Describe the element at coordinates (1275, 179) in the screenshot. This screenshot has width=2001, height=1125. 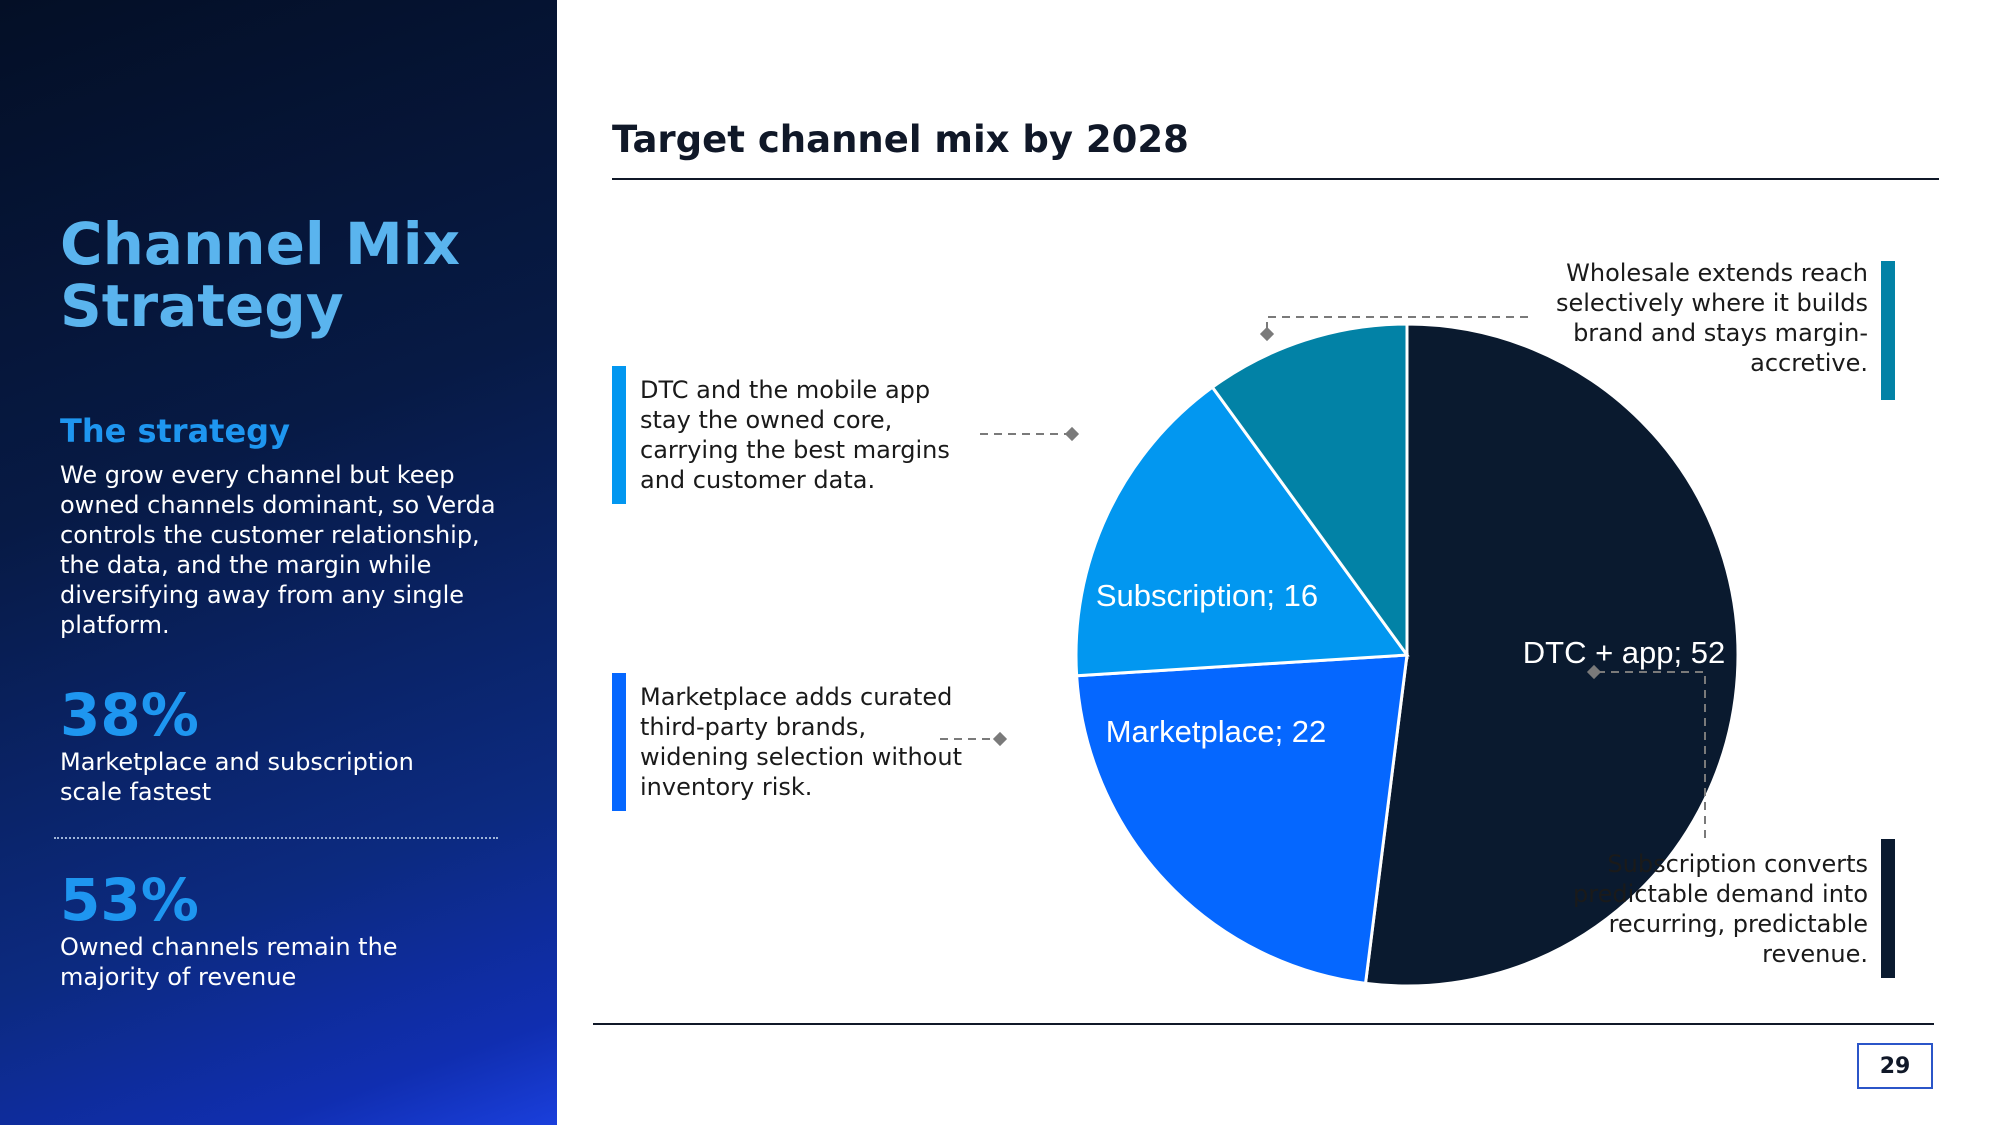
I see `title-divider` at that location.